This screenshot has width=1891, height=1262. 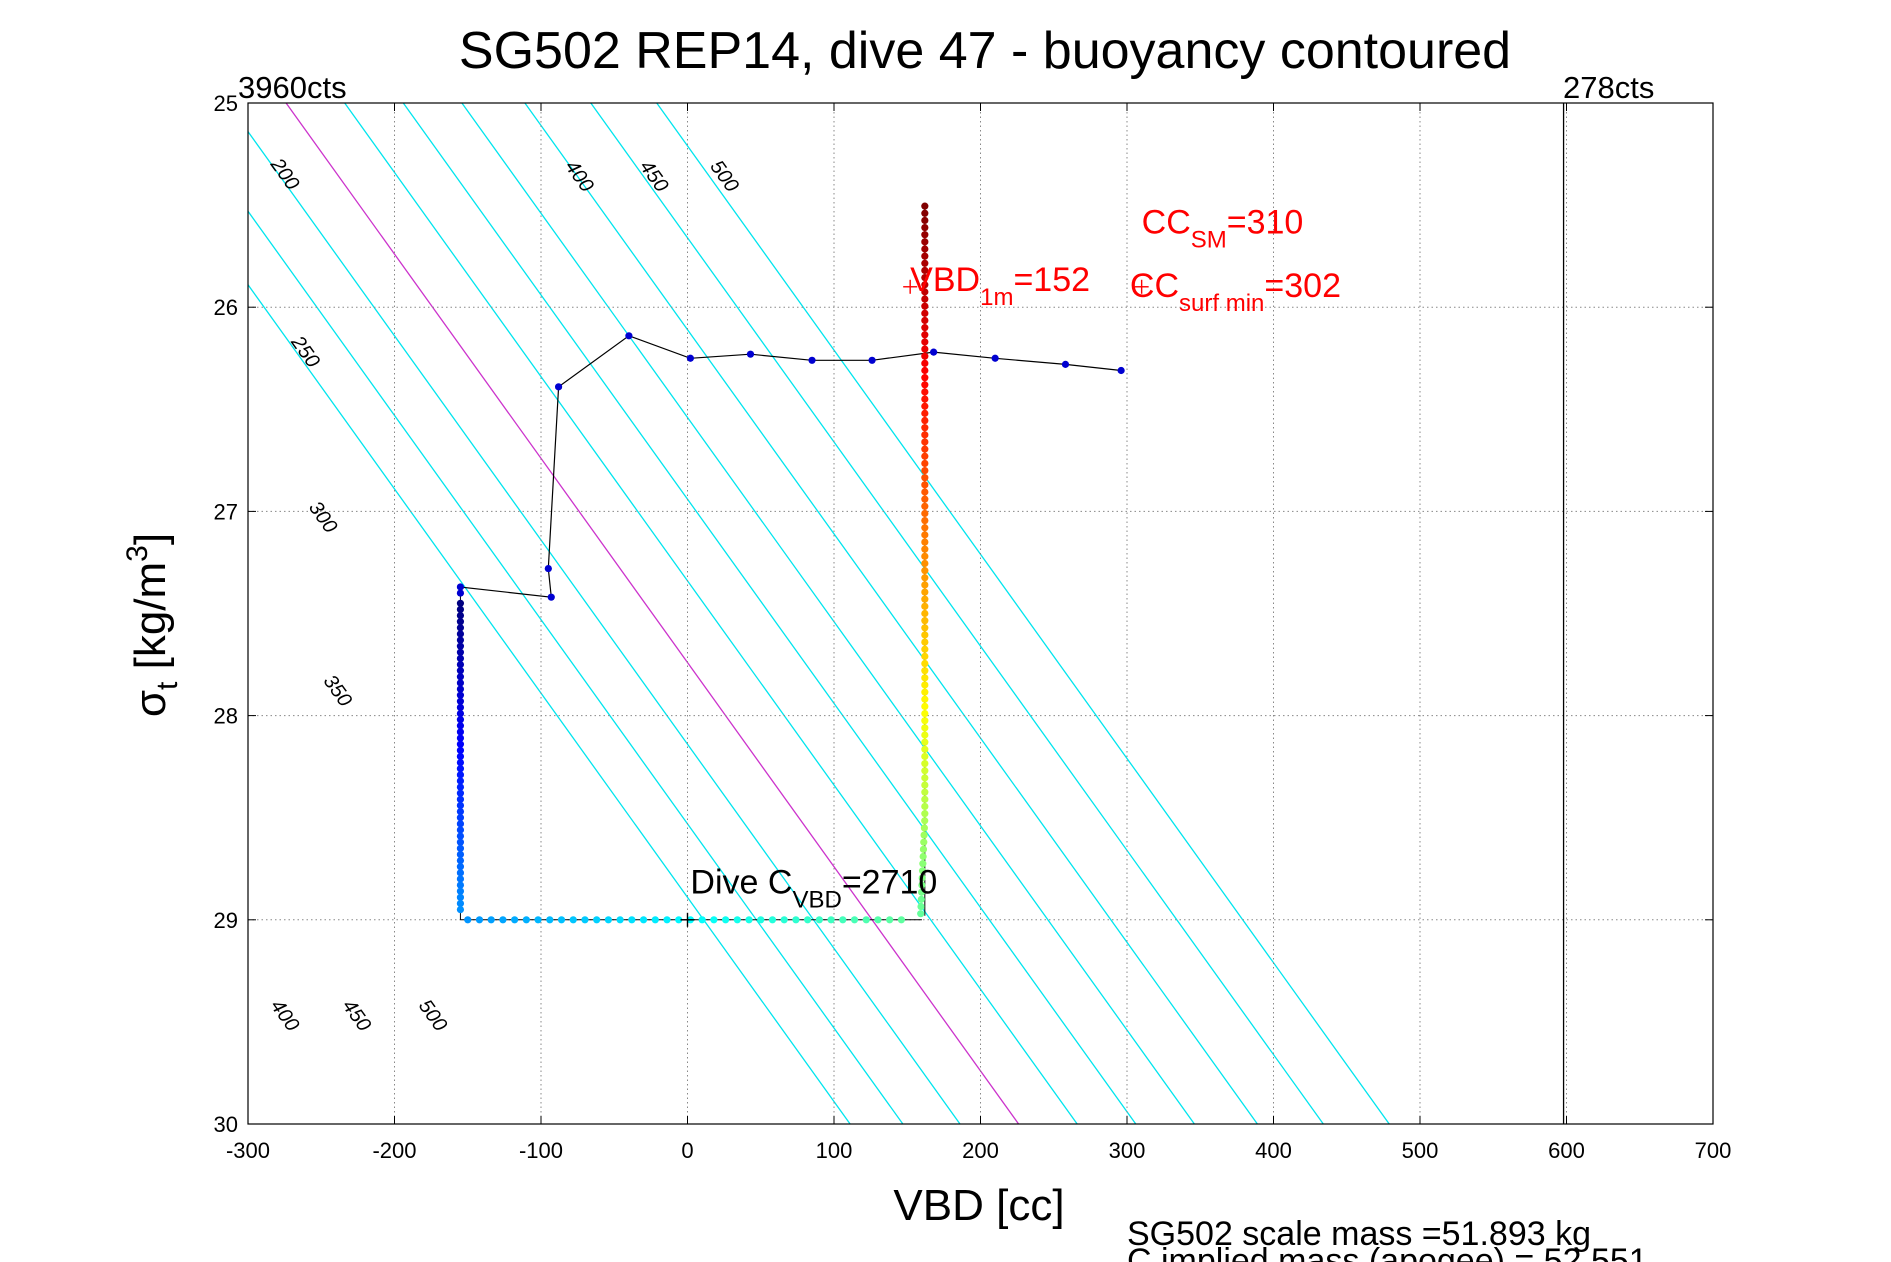 What do you see at coordinates (394, 1150) in the screenshot?
I see `x-tick-label: -200` at bounding box center [394, 1150].